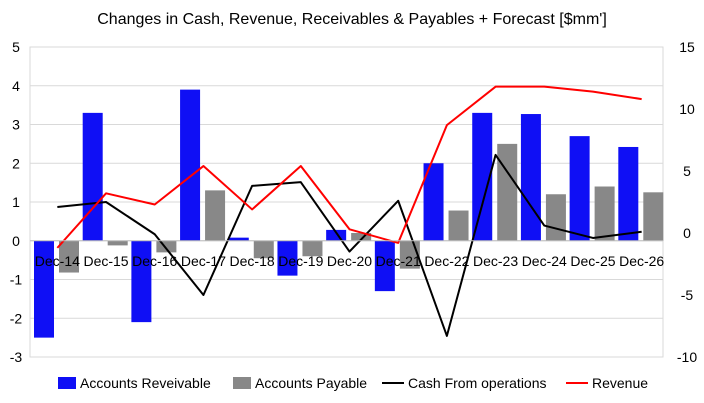  I want to click on x-tick-label: Dec-23, so click(495, 261).